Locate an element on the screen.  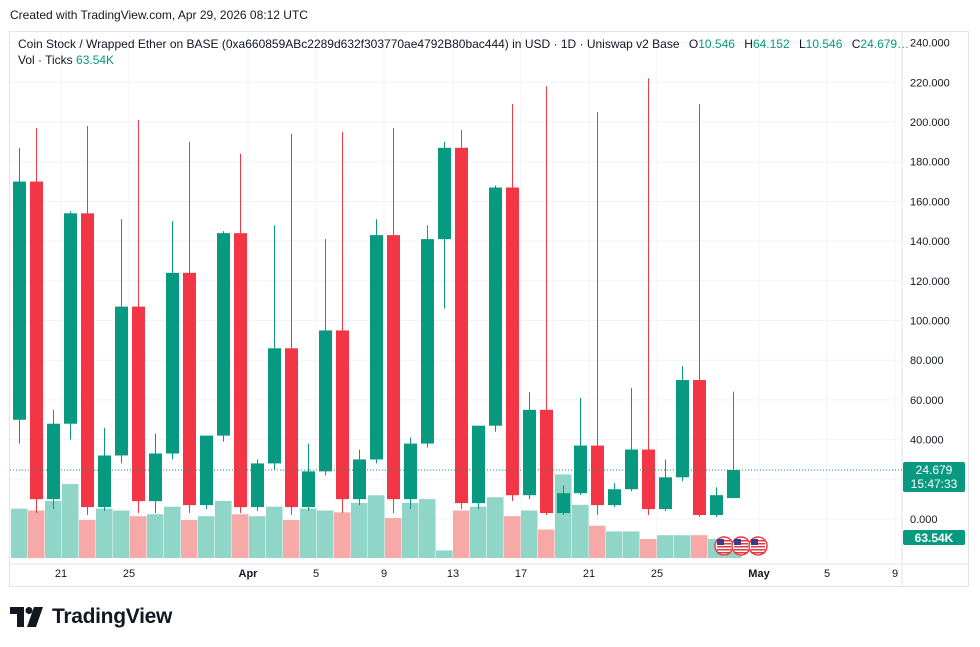
volume-badge is located at coordinates (934, 537).